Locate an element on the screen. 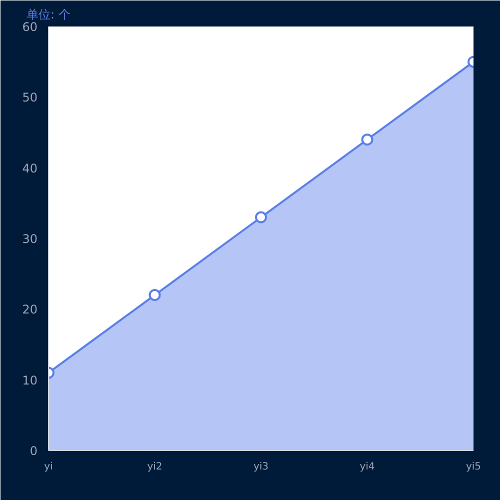 The width and height of the screenshot is (500, 500). x-tick-label: yi2 is located at coordinates (154, 467).